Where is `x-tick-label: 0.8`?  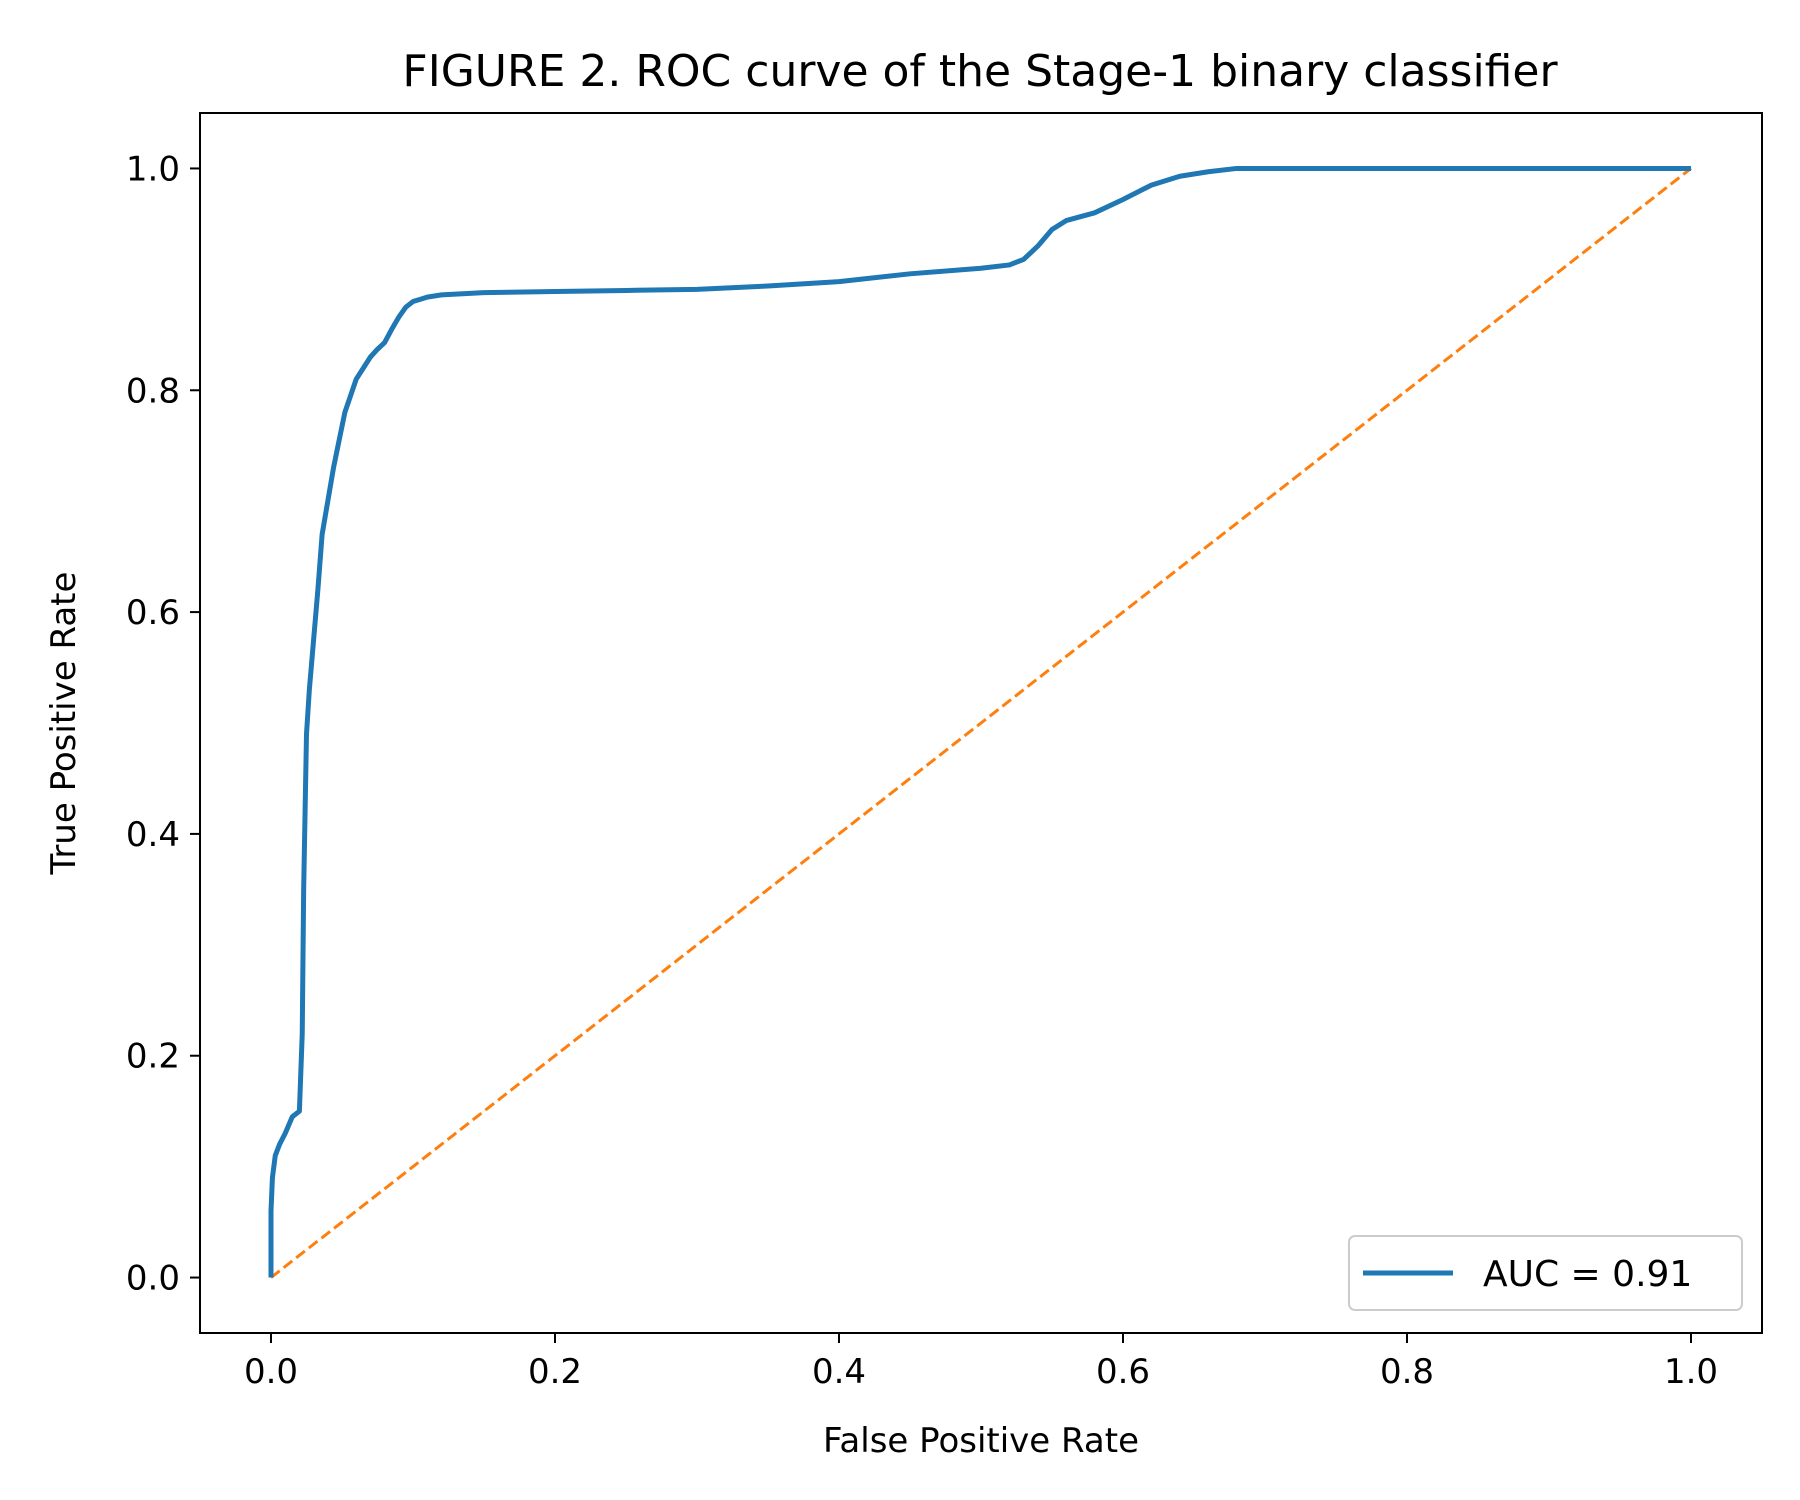
x-tick-label: 0.8 is located at coordinates (1407, 1372).